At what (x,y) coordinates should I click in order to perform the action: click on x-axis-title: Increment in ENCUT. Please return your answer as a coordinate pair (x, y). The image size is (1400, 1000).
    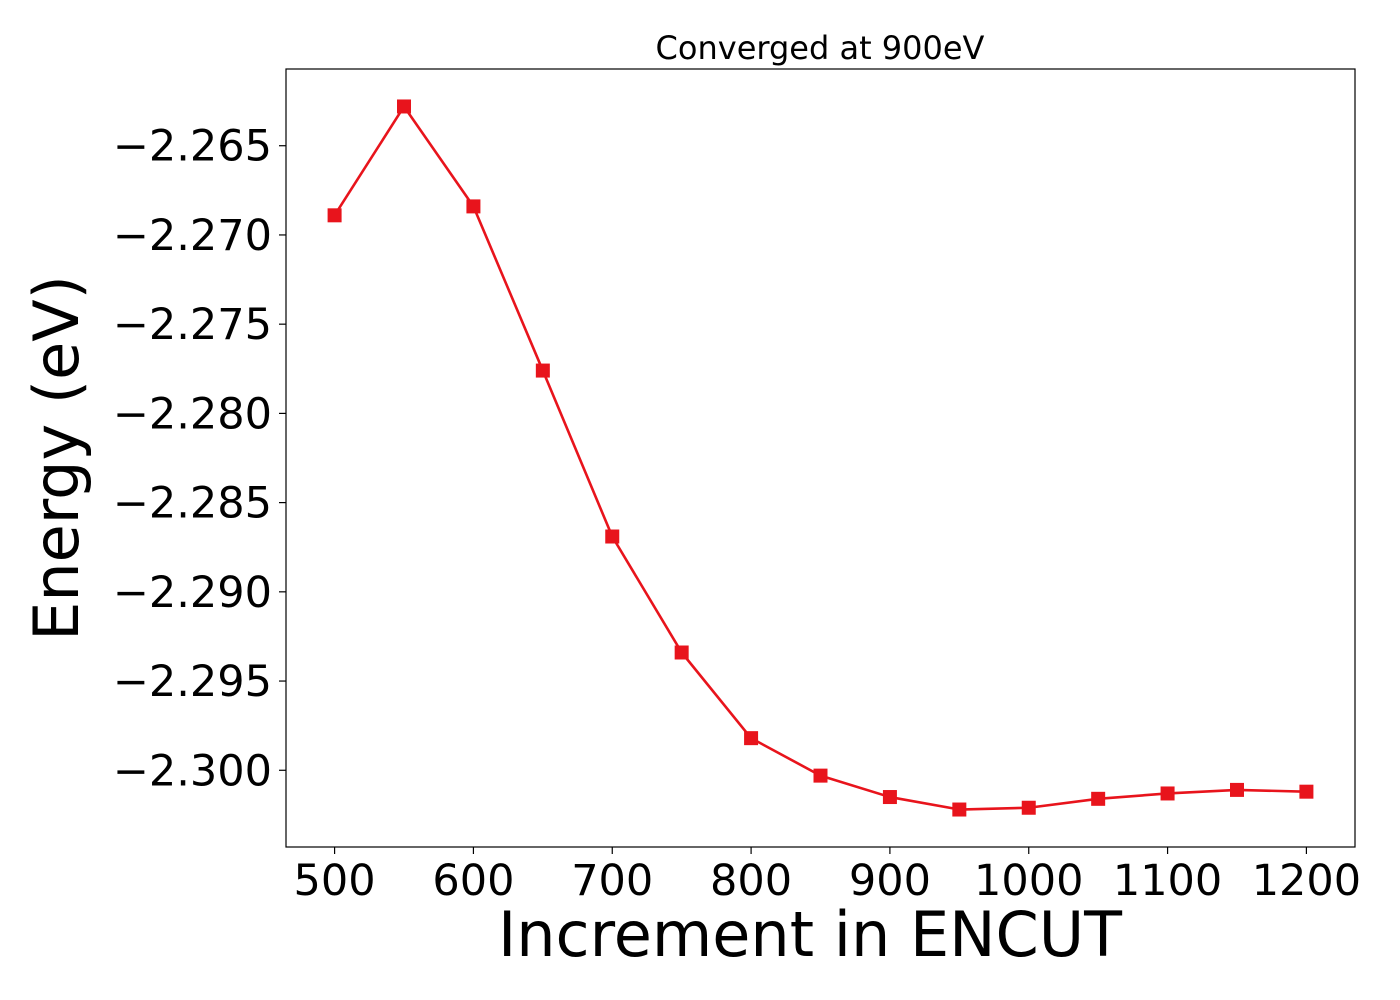
    Looking at the image, I should click on (810, 934).